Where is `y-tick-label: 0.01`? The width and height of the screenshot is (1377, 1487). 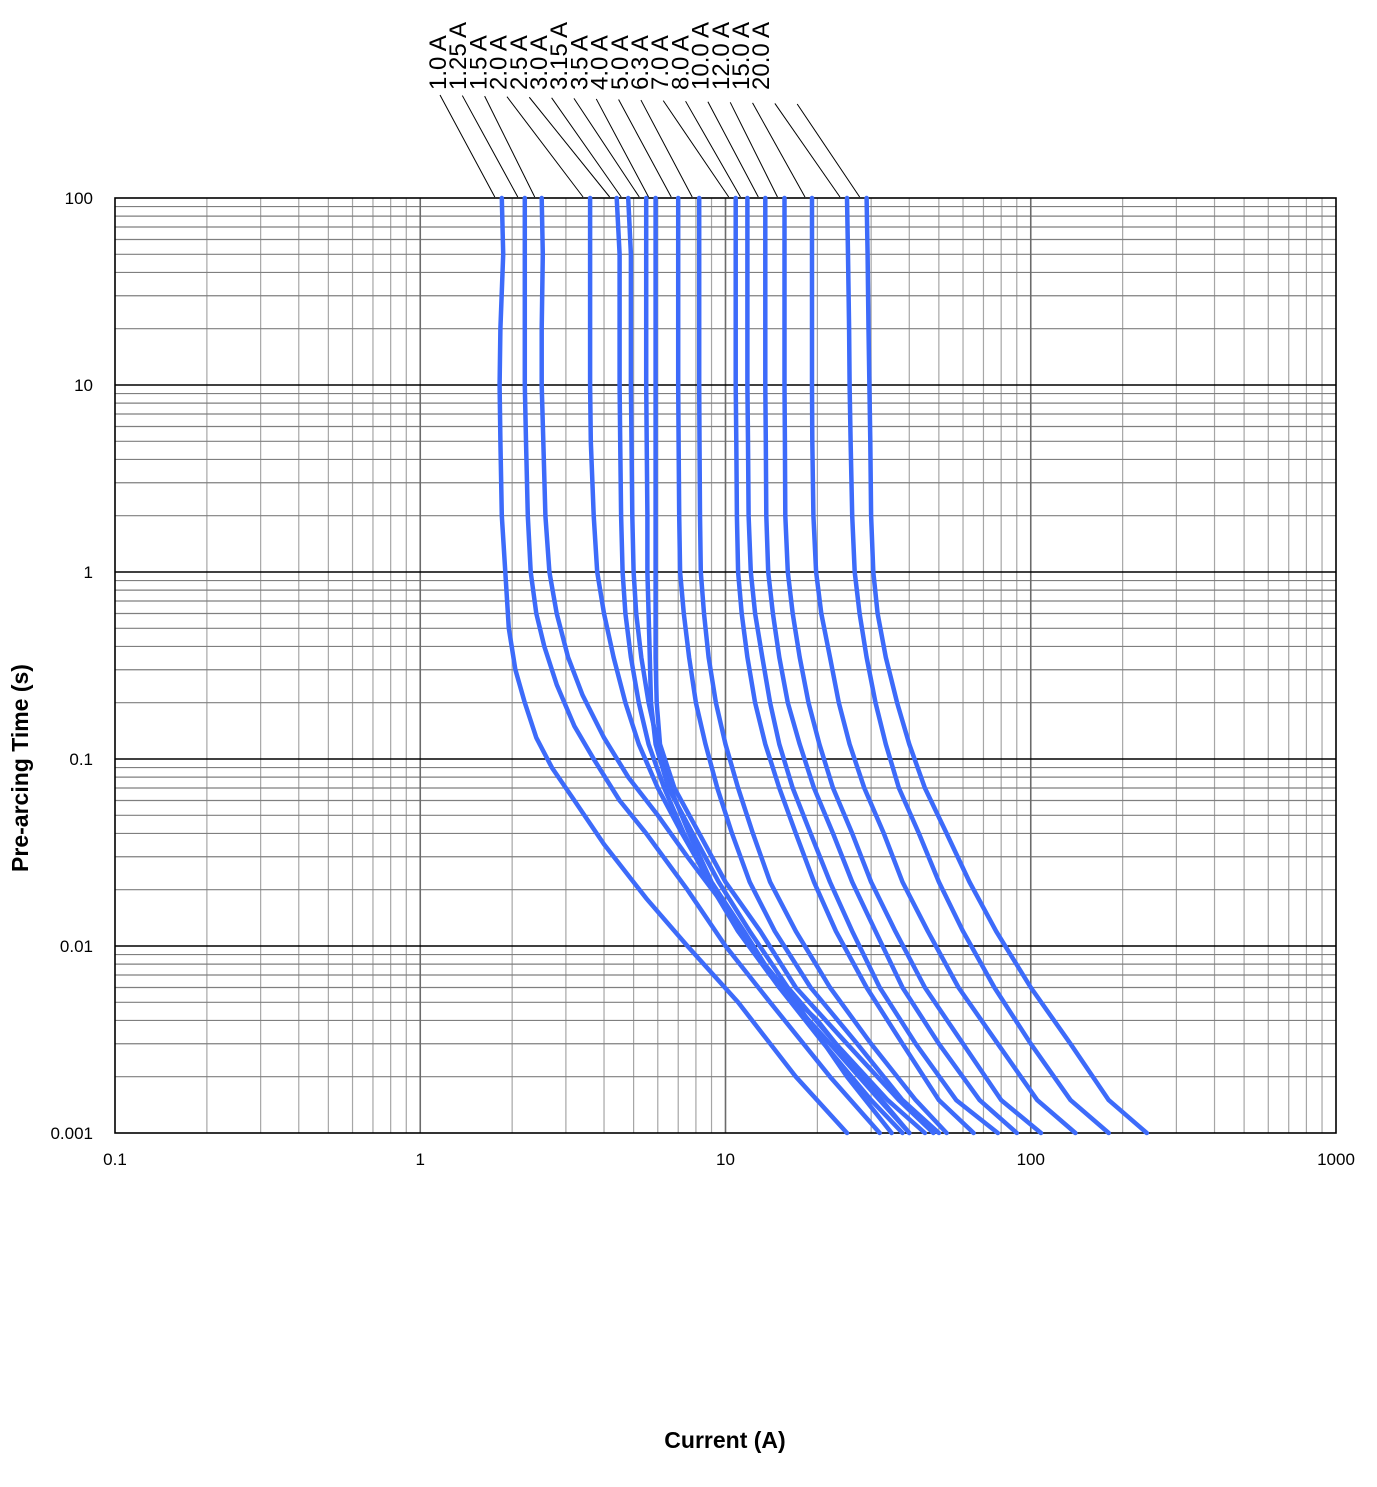
y-tick-label: 0.01 is located at coordinates (76, 946).